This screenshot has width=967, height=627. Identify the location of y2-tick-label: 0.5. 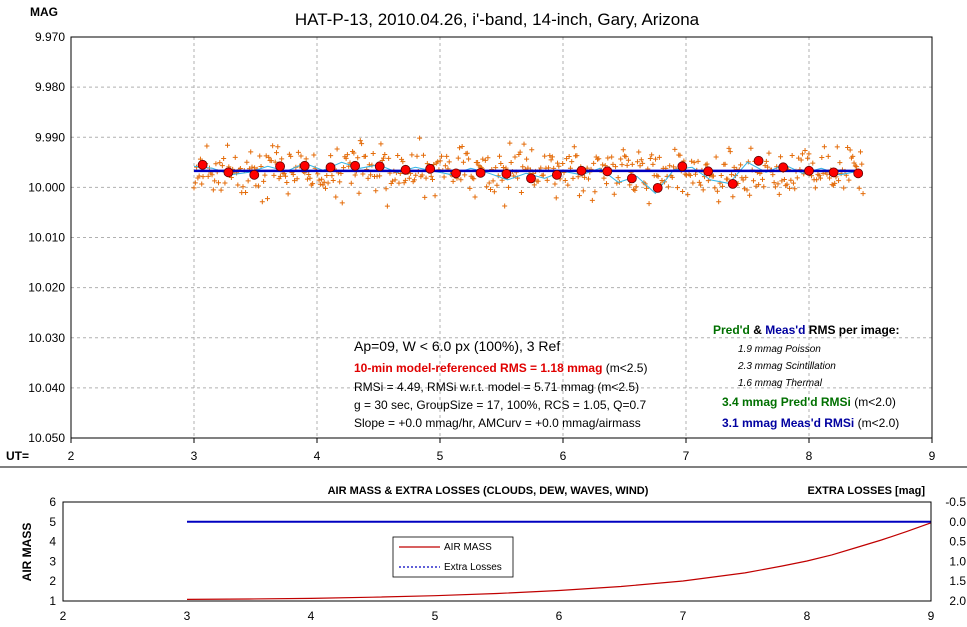
(957, 542).